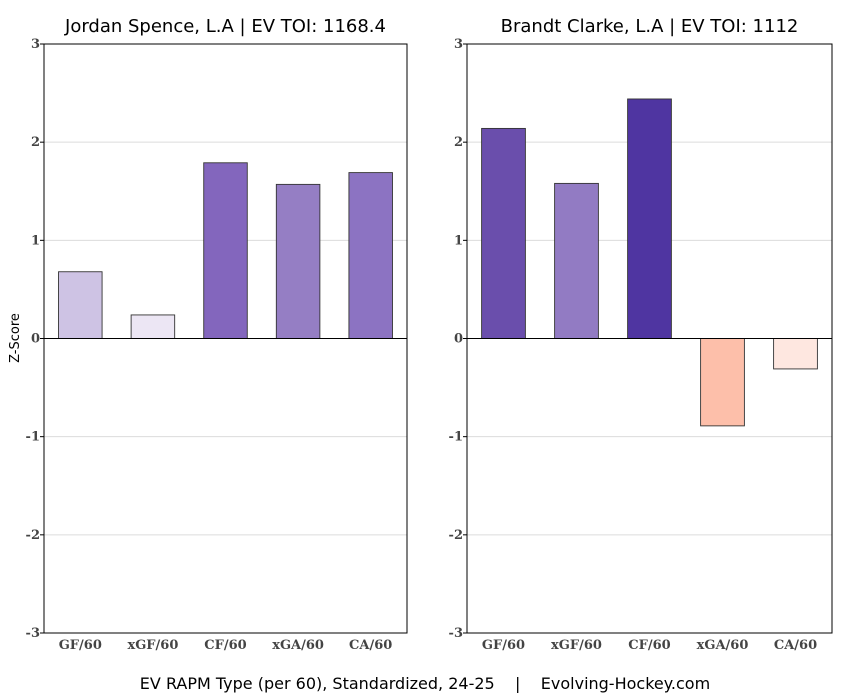 Image resolution: width=850 pixels, height=700 pixels. Describe the element at coordinates (225, 26) in the screenshot. I see `chart-title: Jordan Spence, L.A | EV TOI: 1168.4` at that location.